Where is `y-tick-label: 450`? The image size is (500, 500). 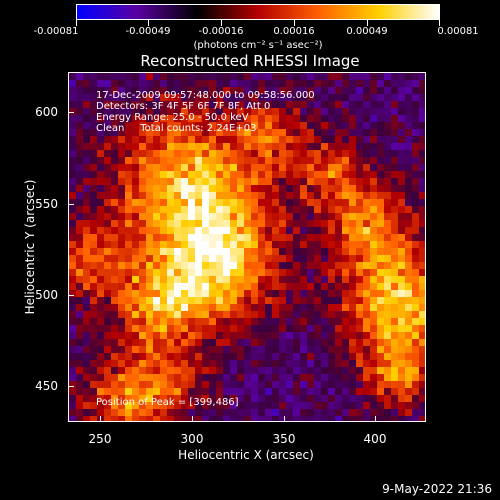 y-tick-label: 450 is located at coordinates (46, 386).